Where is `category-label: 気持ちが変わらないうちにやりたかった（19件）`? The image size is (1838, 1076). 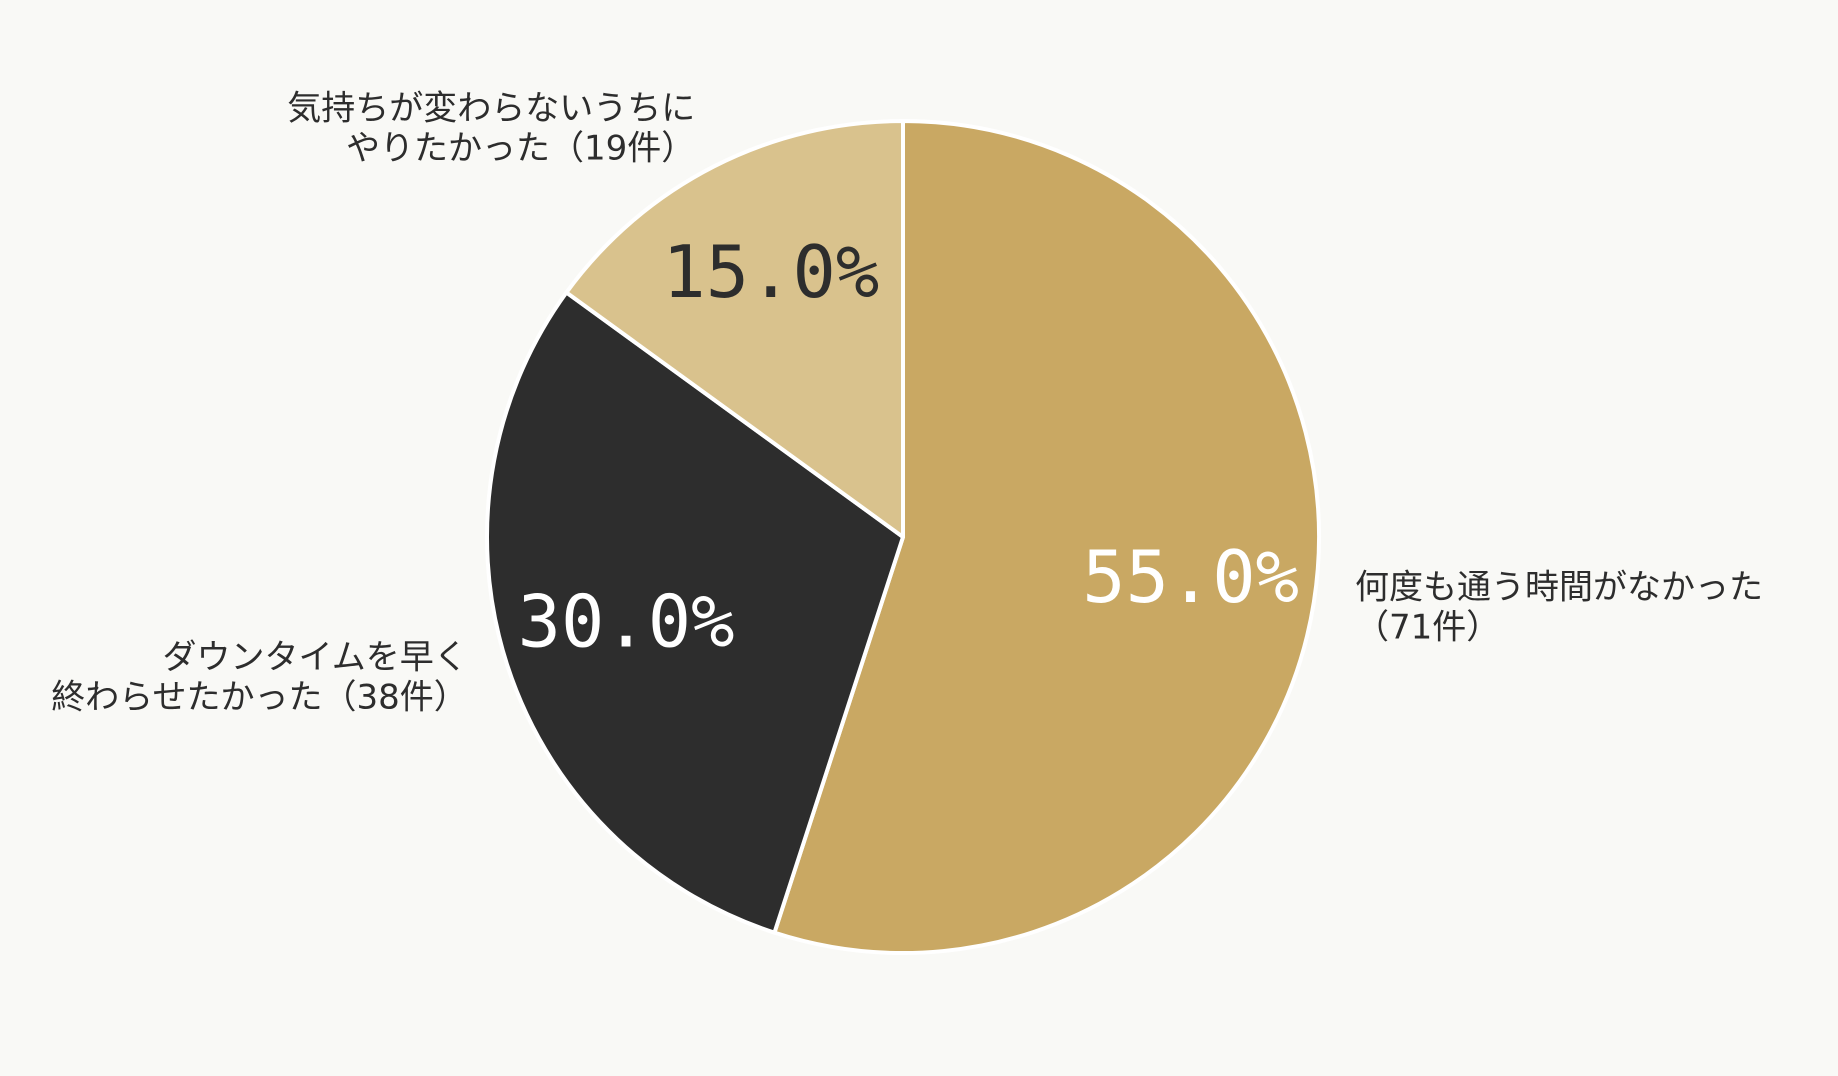
category-label: 気持ちが変わらないうちにやりたかった（19件） is located at coordinates (491, 128).